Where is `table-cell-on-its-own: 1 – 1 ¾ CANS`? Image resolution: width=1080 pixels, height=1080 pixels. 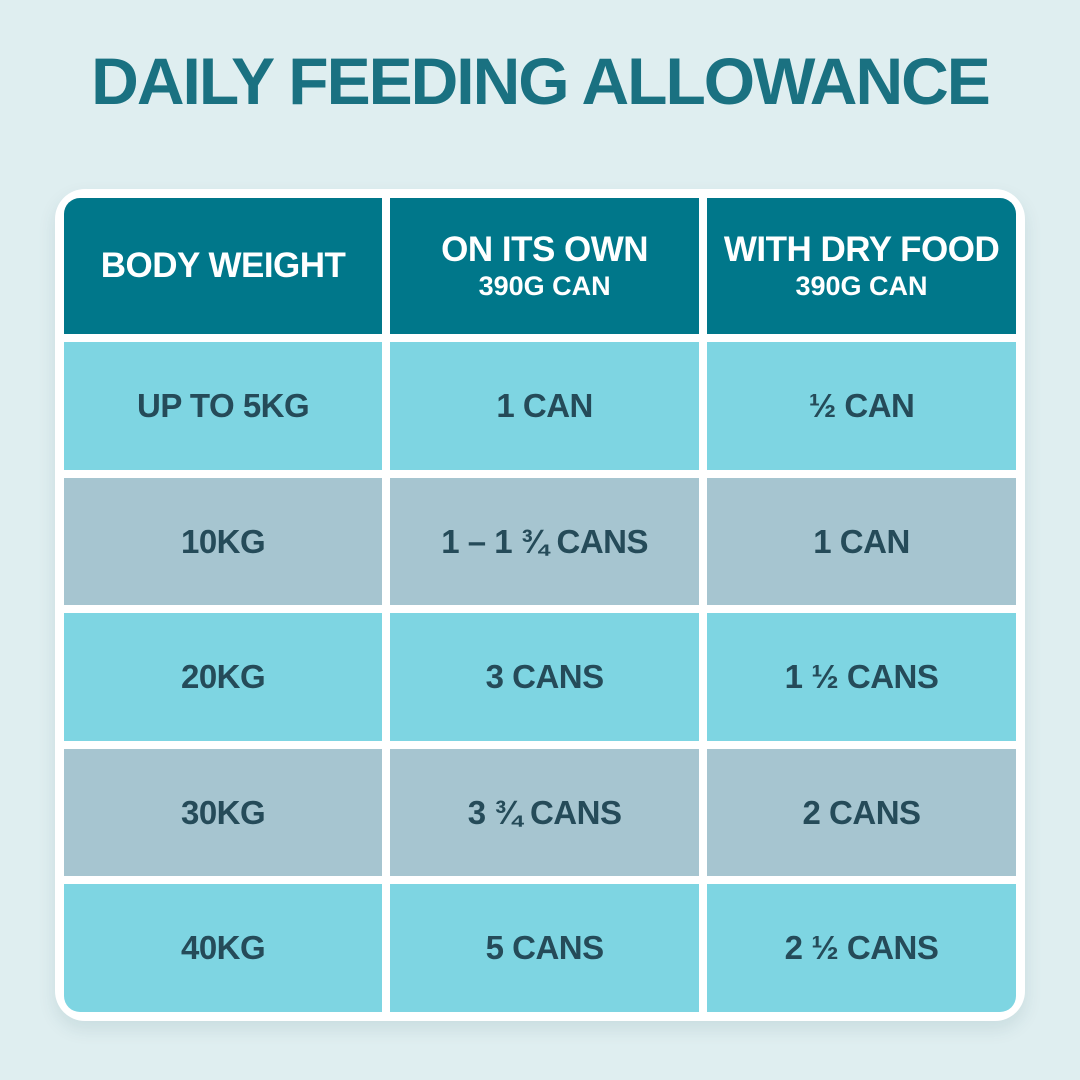
table-cell-on-its-own: 1 – 1 ¾ CANS is located at coordinates (545, 541).